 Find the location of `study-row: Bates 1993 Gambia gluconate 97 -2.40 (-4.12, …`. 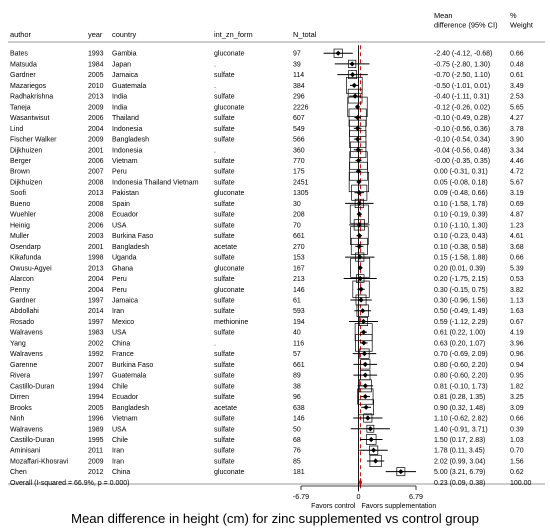

study-row: Bates 1993 Gambia gluconate 97 -2.40 (-4.12, … is located at coordinates (267, 53).